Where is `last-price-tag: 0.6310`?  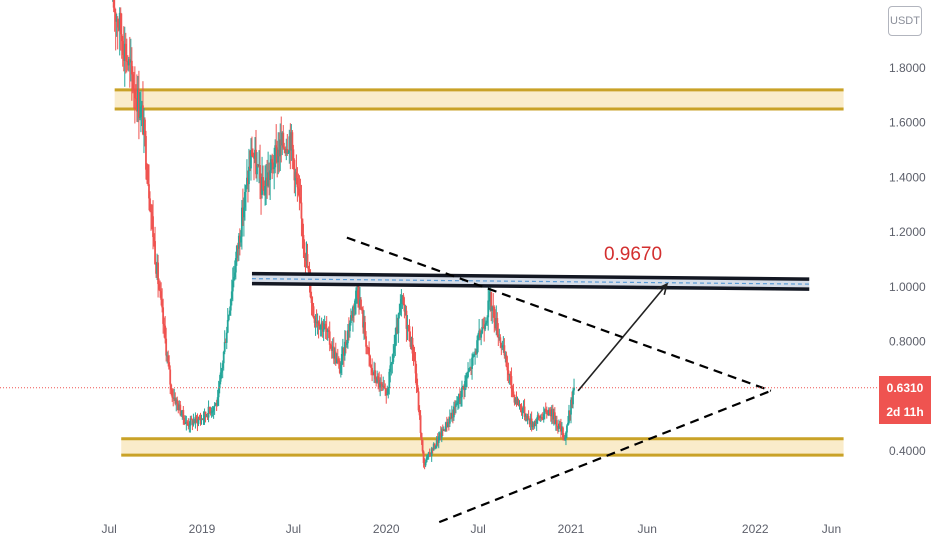
last-price-tag: 0.6310 is located at coordinates (905, 387).